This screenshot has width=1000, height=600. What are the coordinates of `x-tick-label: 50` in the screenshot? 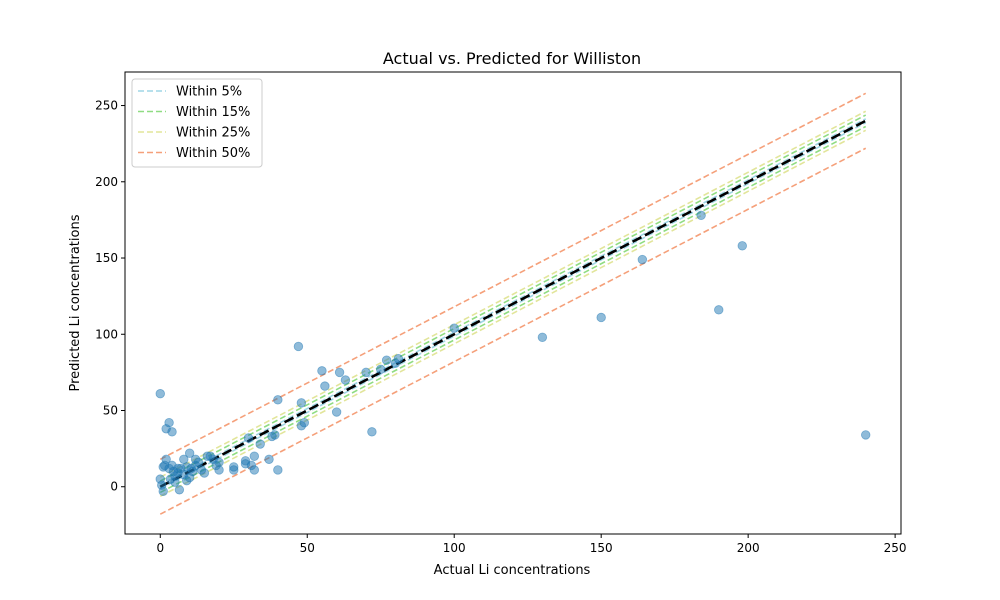 It's located at (307, 548).